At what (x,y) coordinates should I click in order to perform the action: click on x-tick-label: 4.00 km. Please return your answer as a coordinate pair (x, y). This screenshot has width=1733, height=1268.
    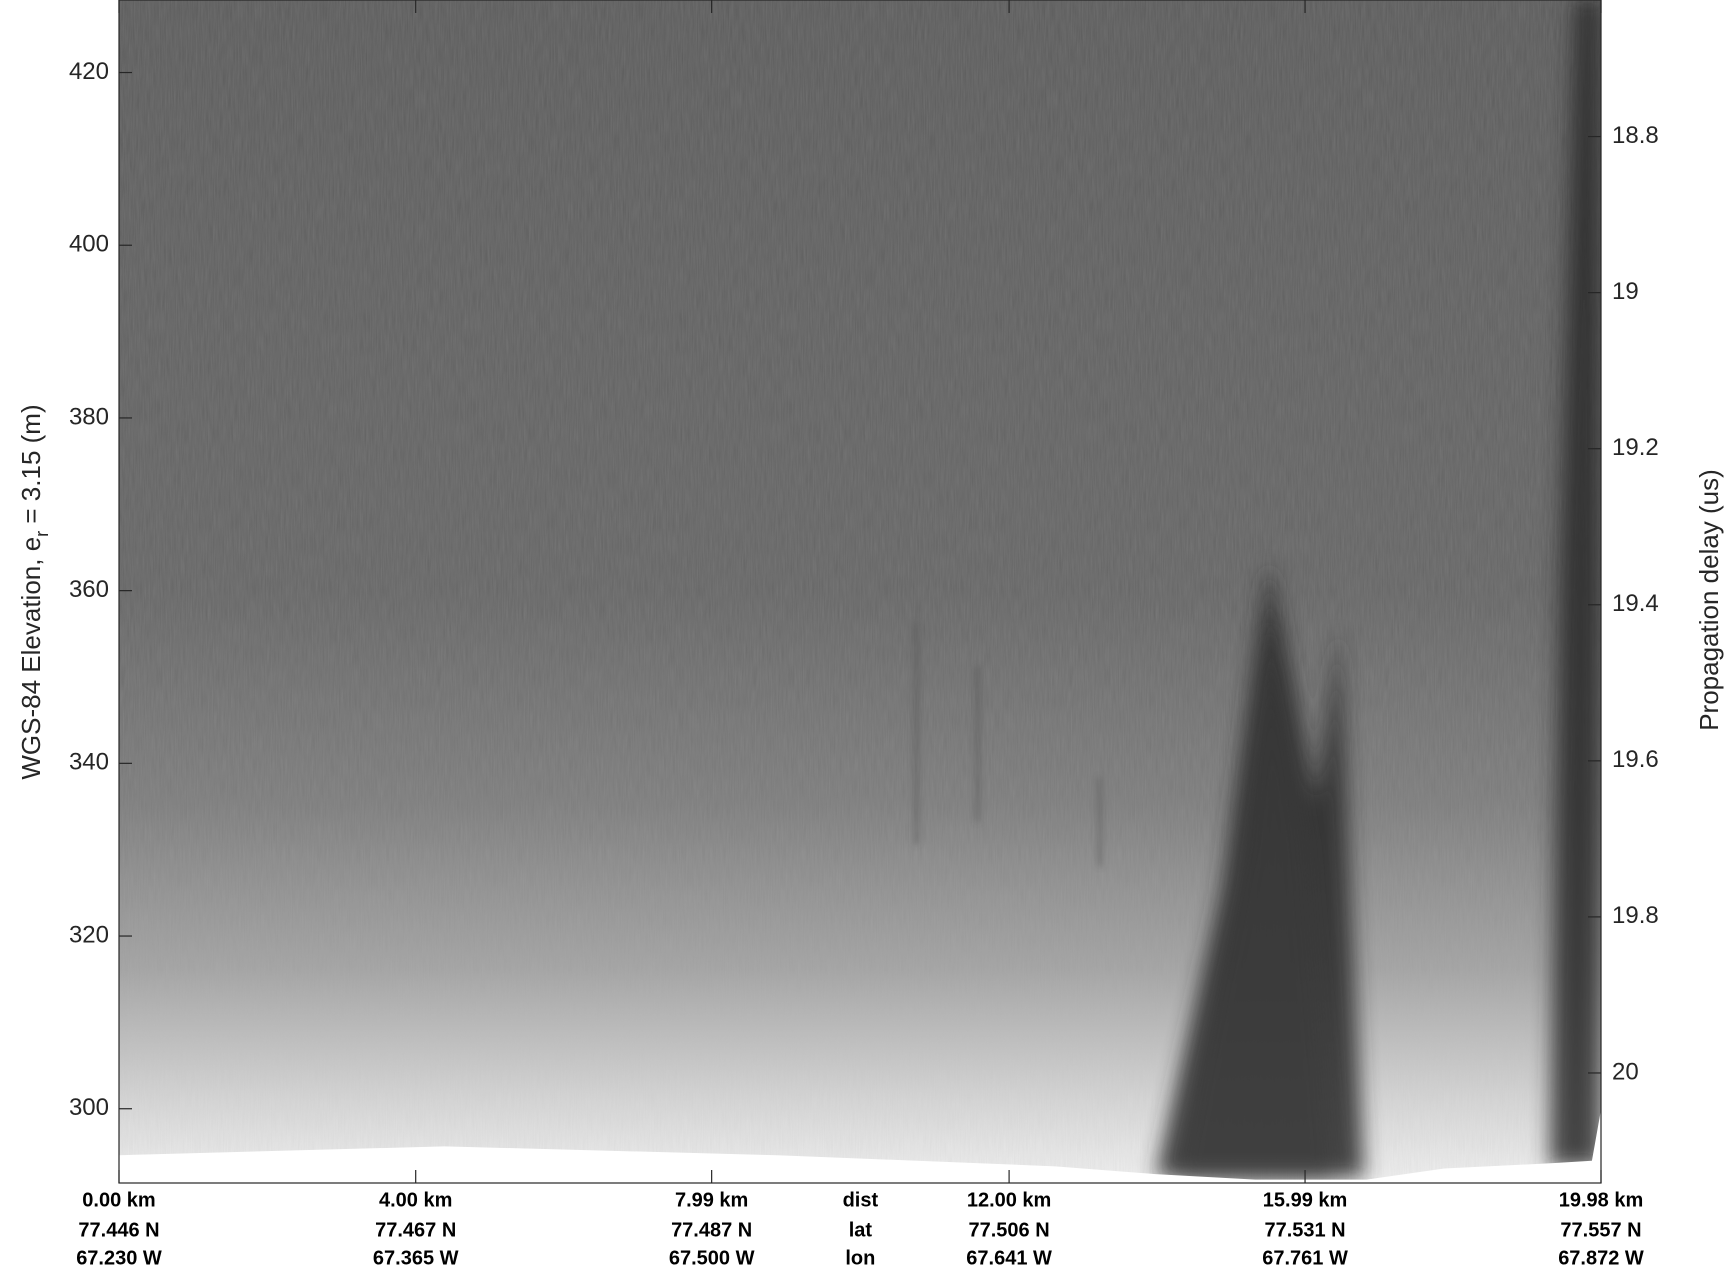
    Looking at the image, I should click on (415, 1200).